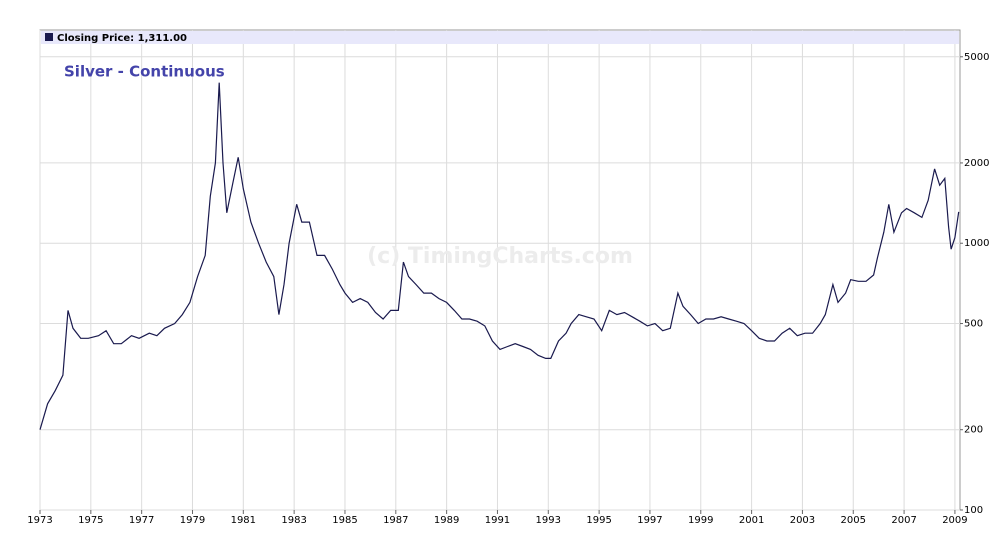  Describe the element at coordinates (497, 520) in the screenshot. I see `x-tick-label: 1991` at that location.